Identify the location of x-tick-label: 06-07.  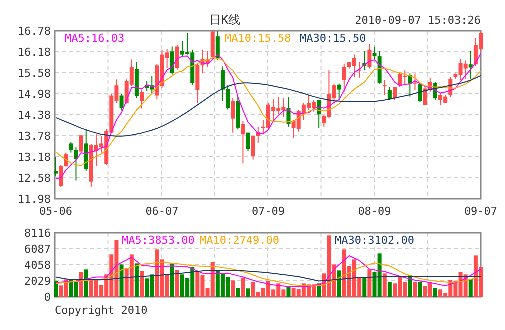
(162, 211).